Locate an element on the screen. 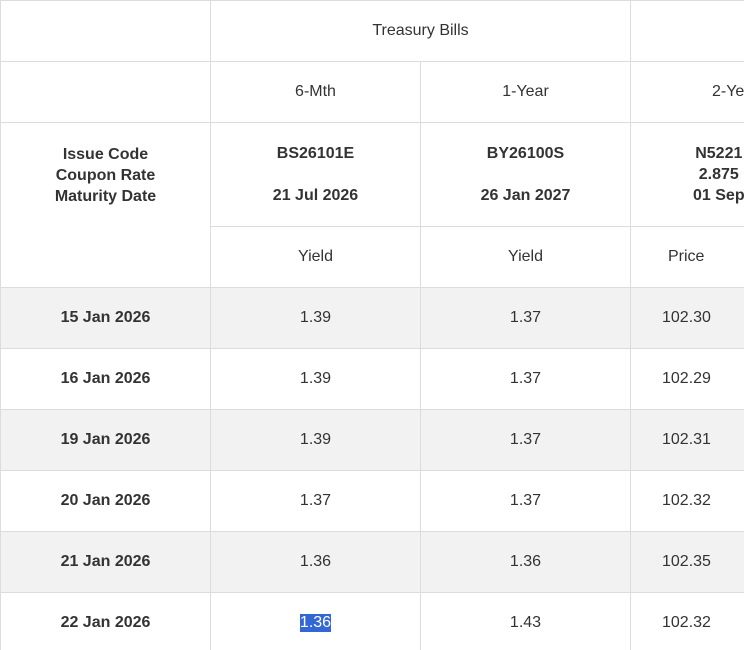 Image resolution: width=744 pixels, height=650 pixels. header-label: Maturity Date is located at coordinates (105, 196).